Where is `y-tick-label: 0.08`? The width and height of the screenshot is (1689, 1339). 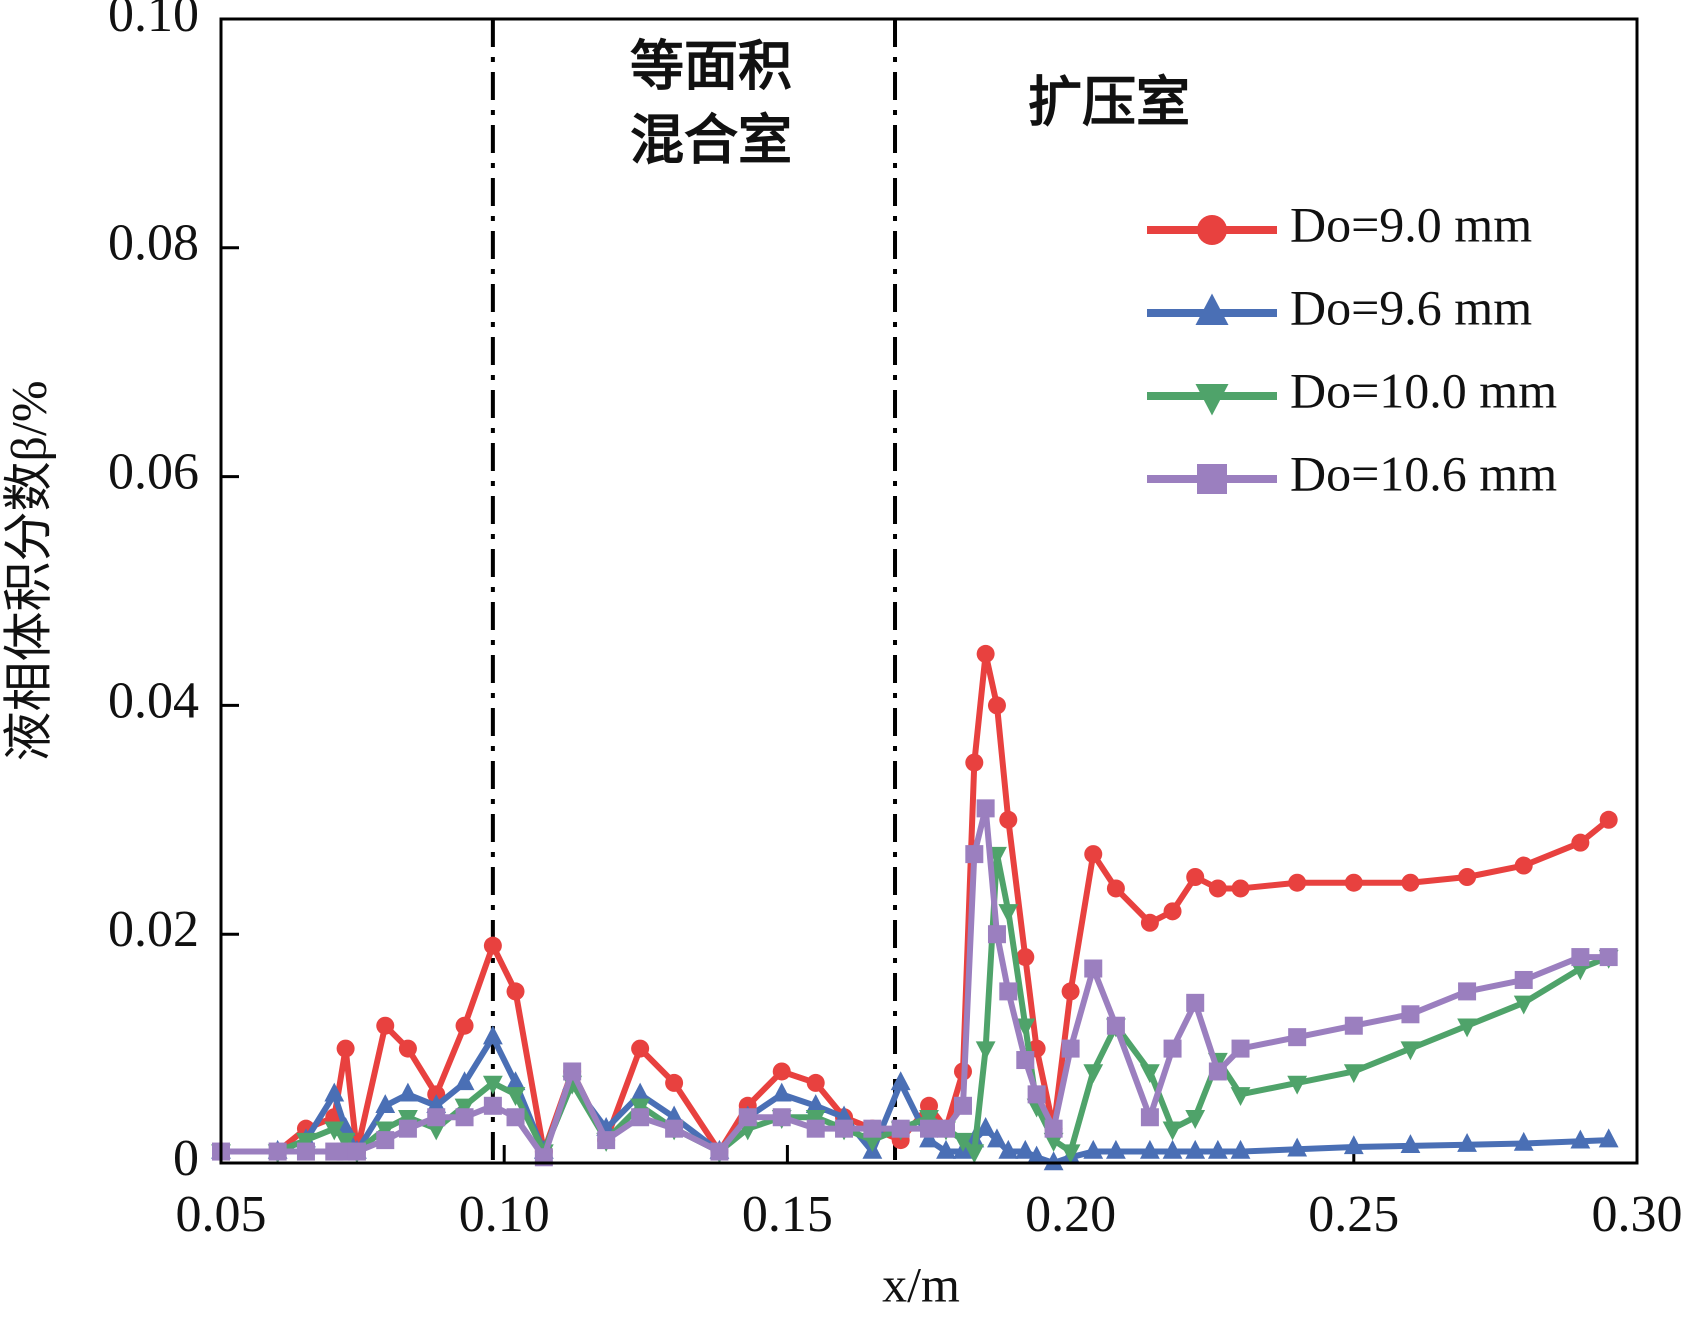
y-tick-label: 0.08 is located at coordinates (153, 243).